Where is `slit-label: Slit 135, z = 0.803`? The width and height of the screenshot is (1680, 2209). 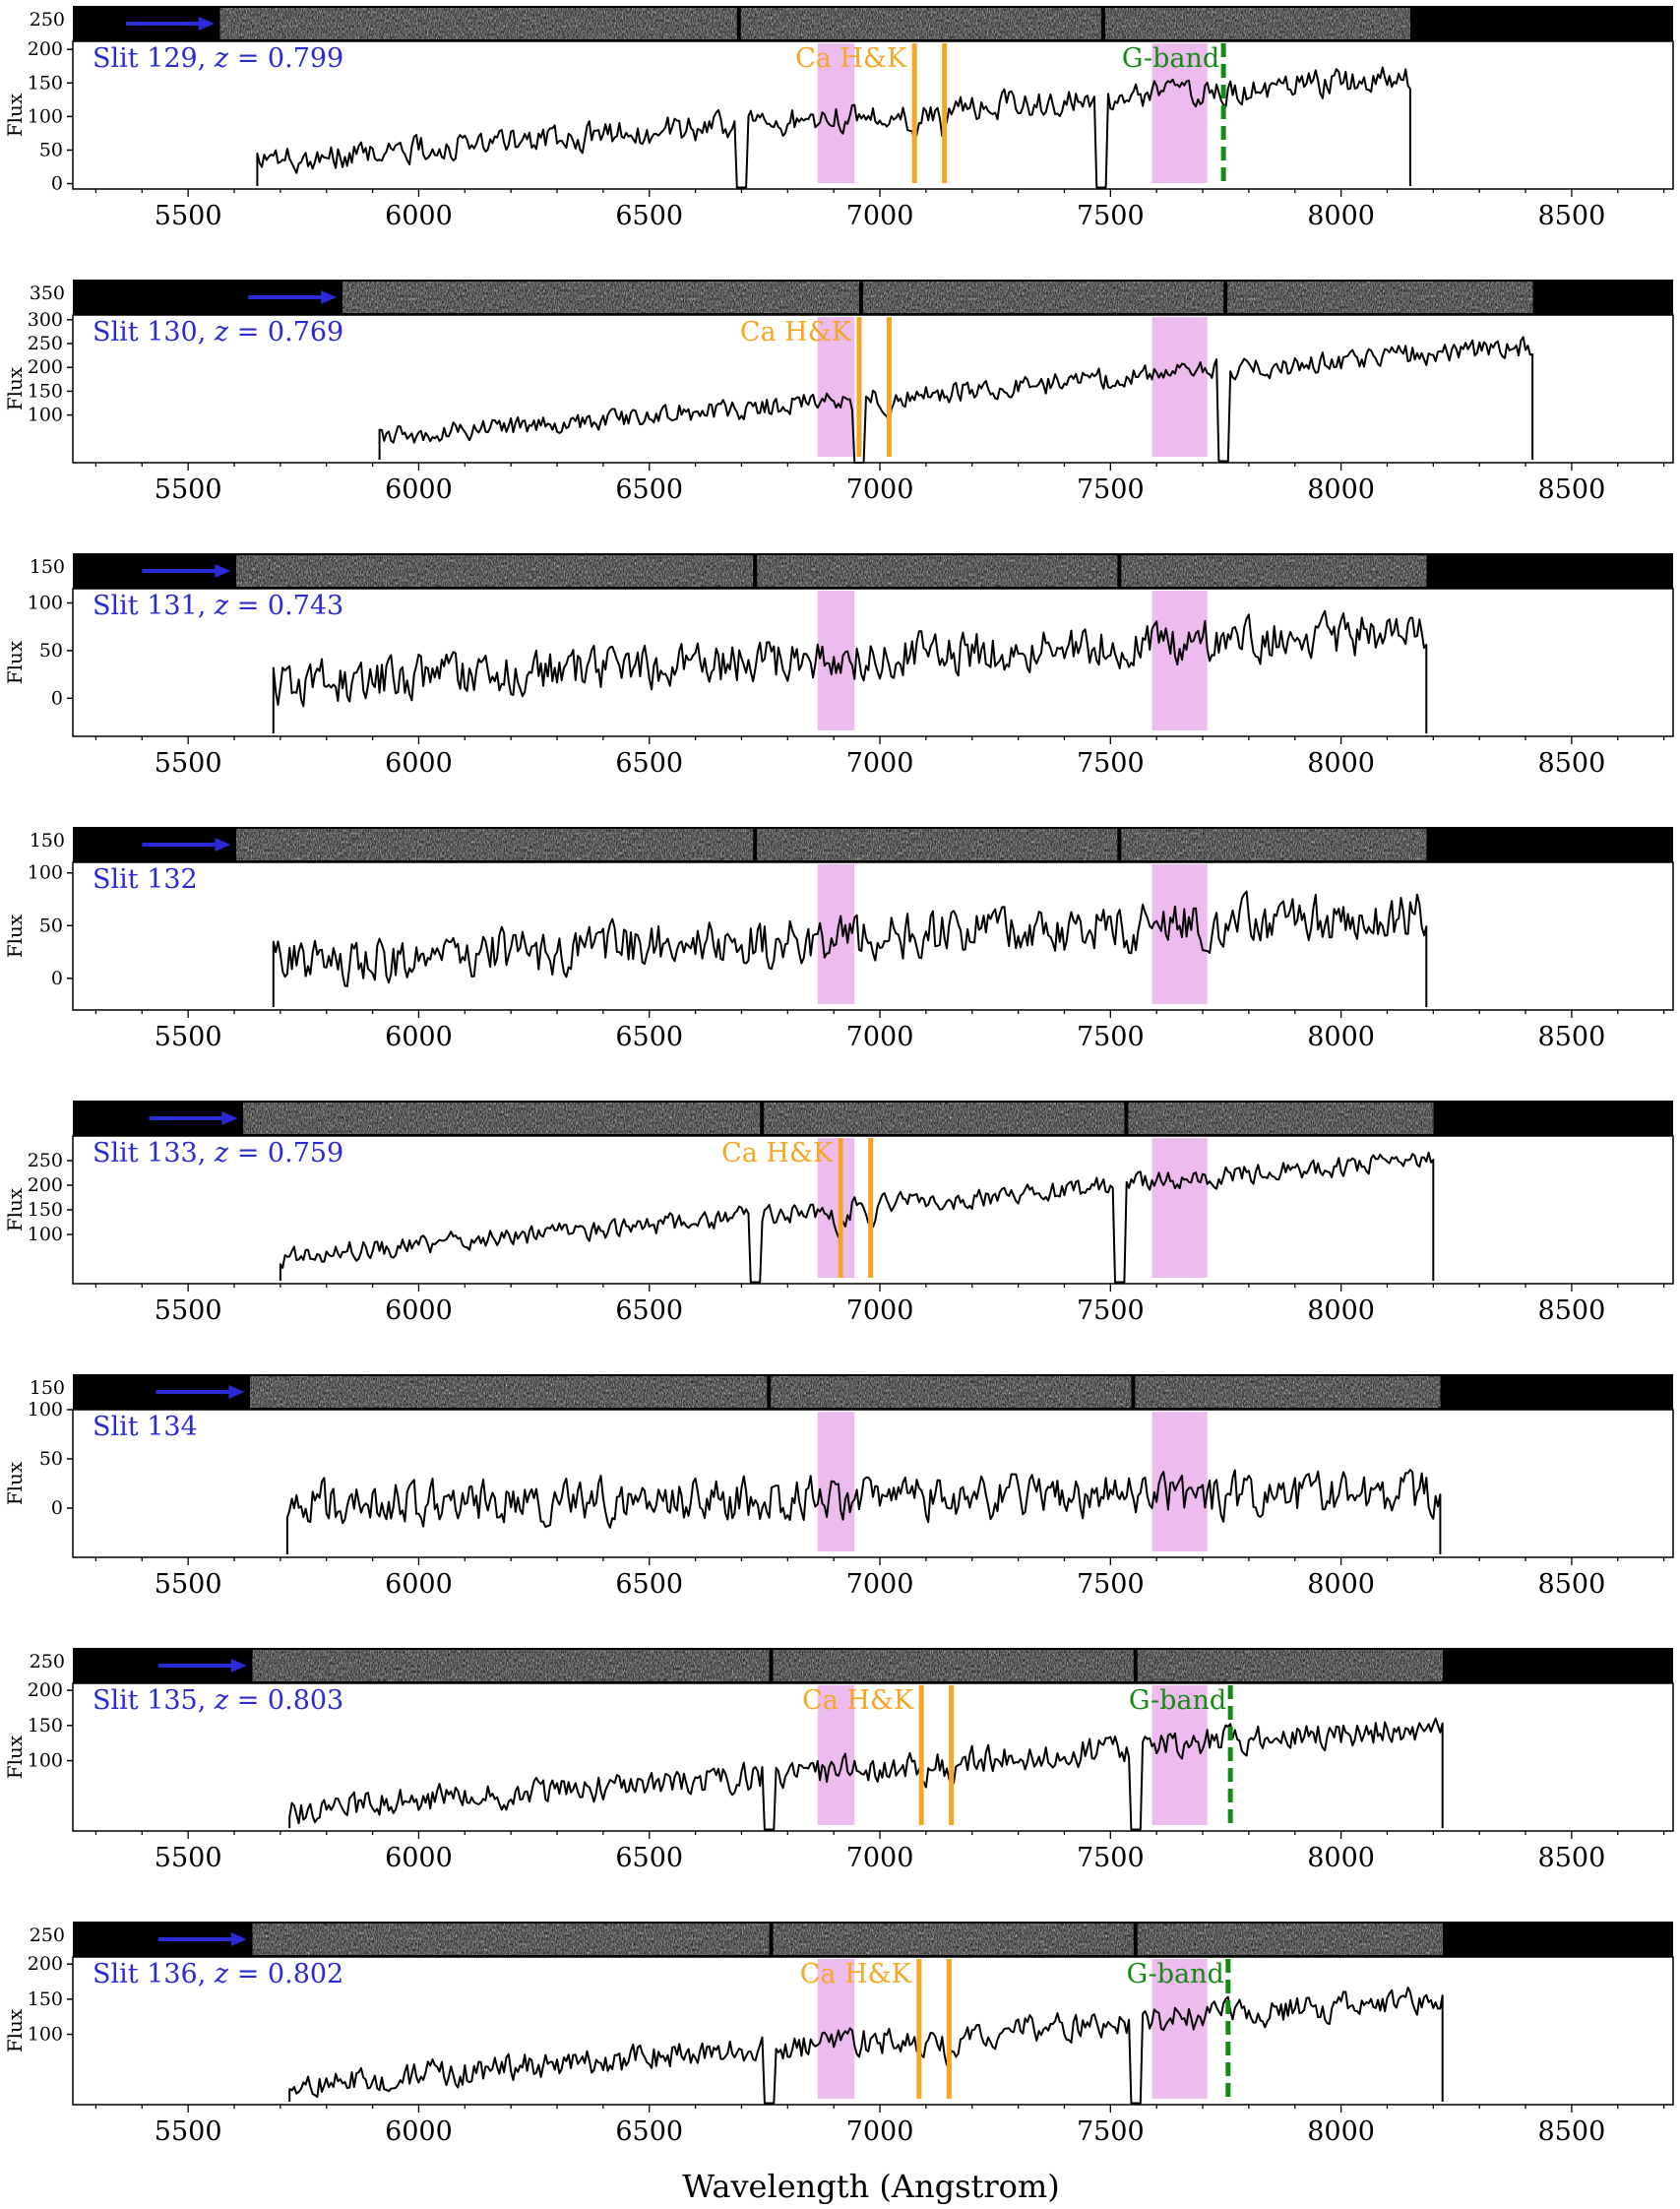 slit-label: Slit 135, z = 0.803 is located at coordinates (218, 1700).